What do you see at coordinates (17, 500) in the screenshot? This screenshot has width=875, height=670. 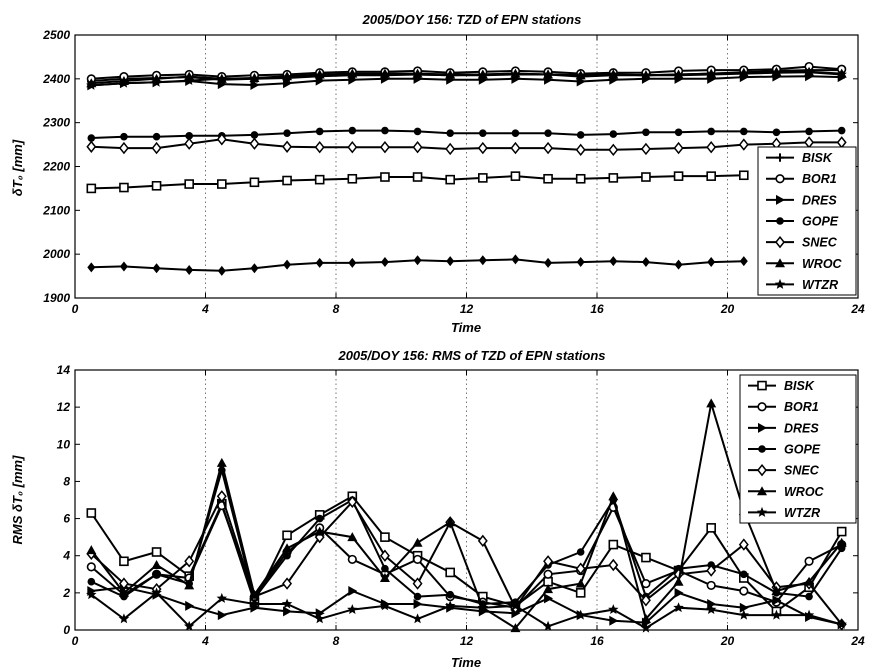 I see `rms-chart-ylabel: RMS δT₀ [mm]` at bounding box center [17, 500].